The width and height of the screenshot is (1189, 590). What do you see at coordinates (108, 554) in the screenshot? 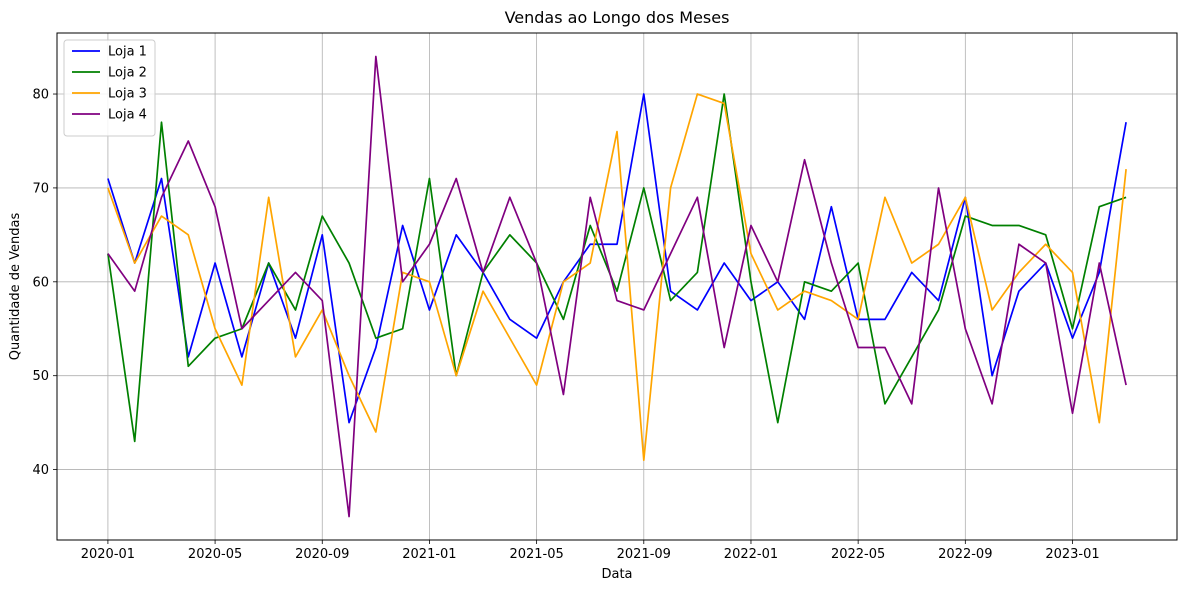
I see `x-tick-label: 2020-01` at bounding box center [108, 554].